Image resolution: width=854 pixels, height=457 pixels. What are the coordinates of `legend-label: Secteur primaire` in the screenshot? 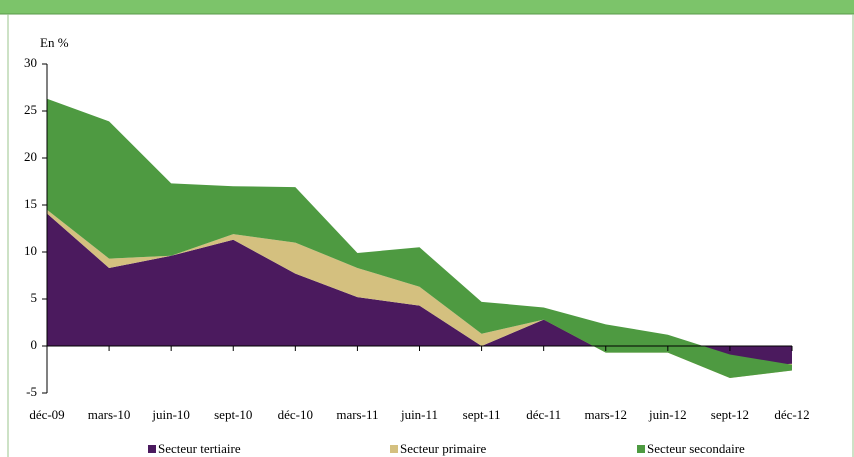 It's located at (443, 448).